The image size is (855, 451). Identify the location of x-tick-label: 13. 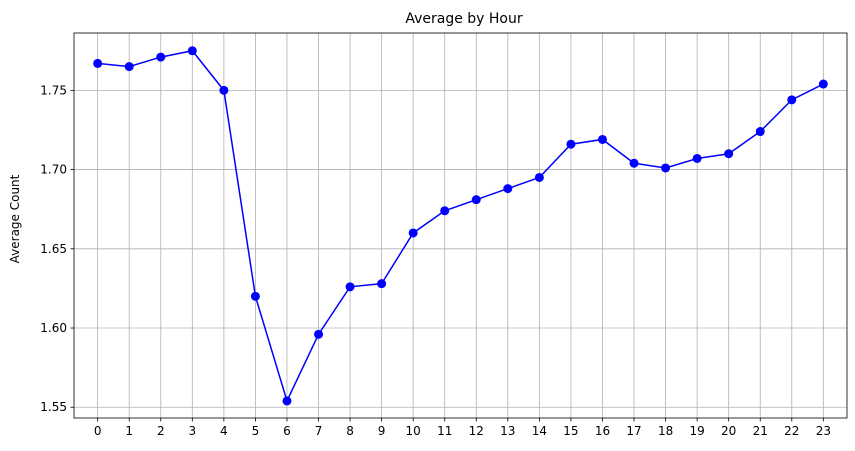
(507, 431).